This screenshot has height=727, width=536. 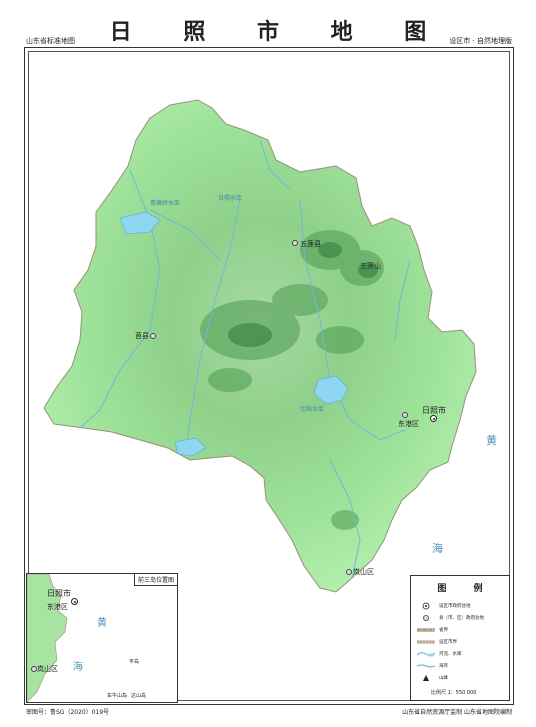 I want to click on legend-row-city-border: 设区市界, so click(x=461, y=642).